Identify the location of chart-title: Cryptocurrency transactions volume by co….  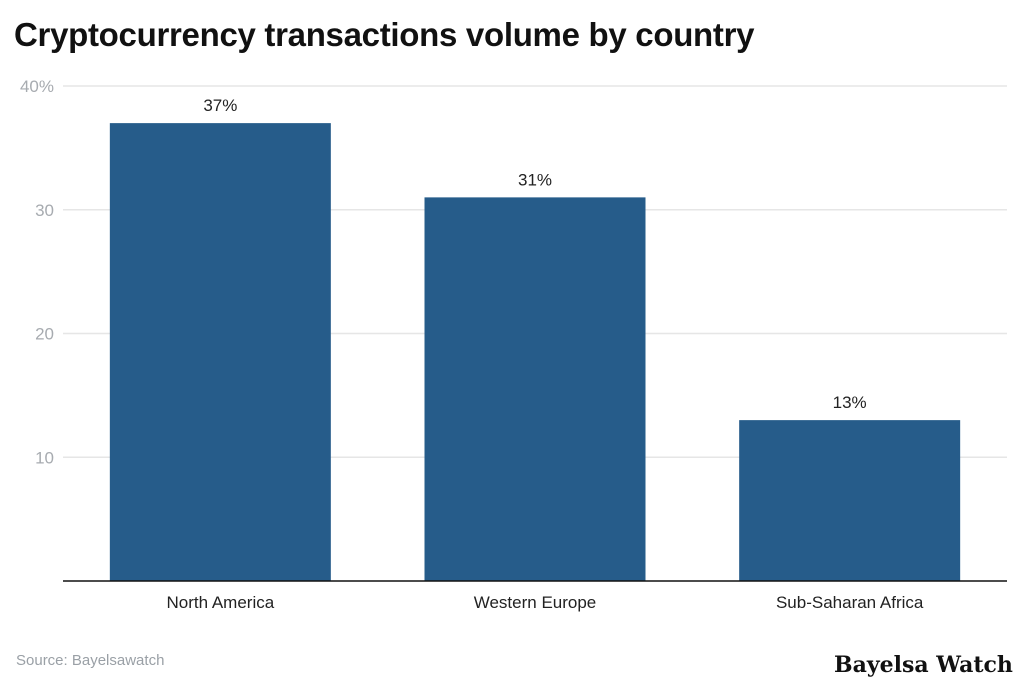
(384, 34).